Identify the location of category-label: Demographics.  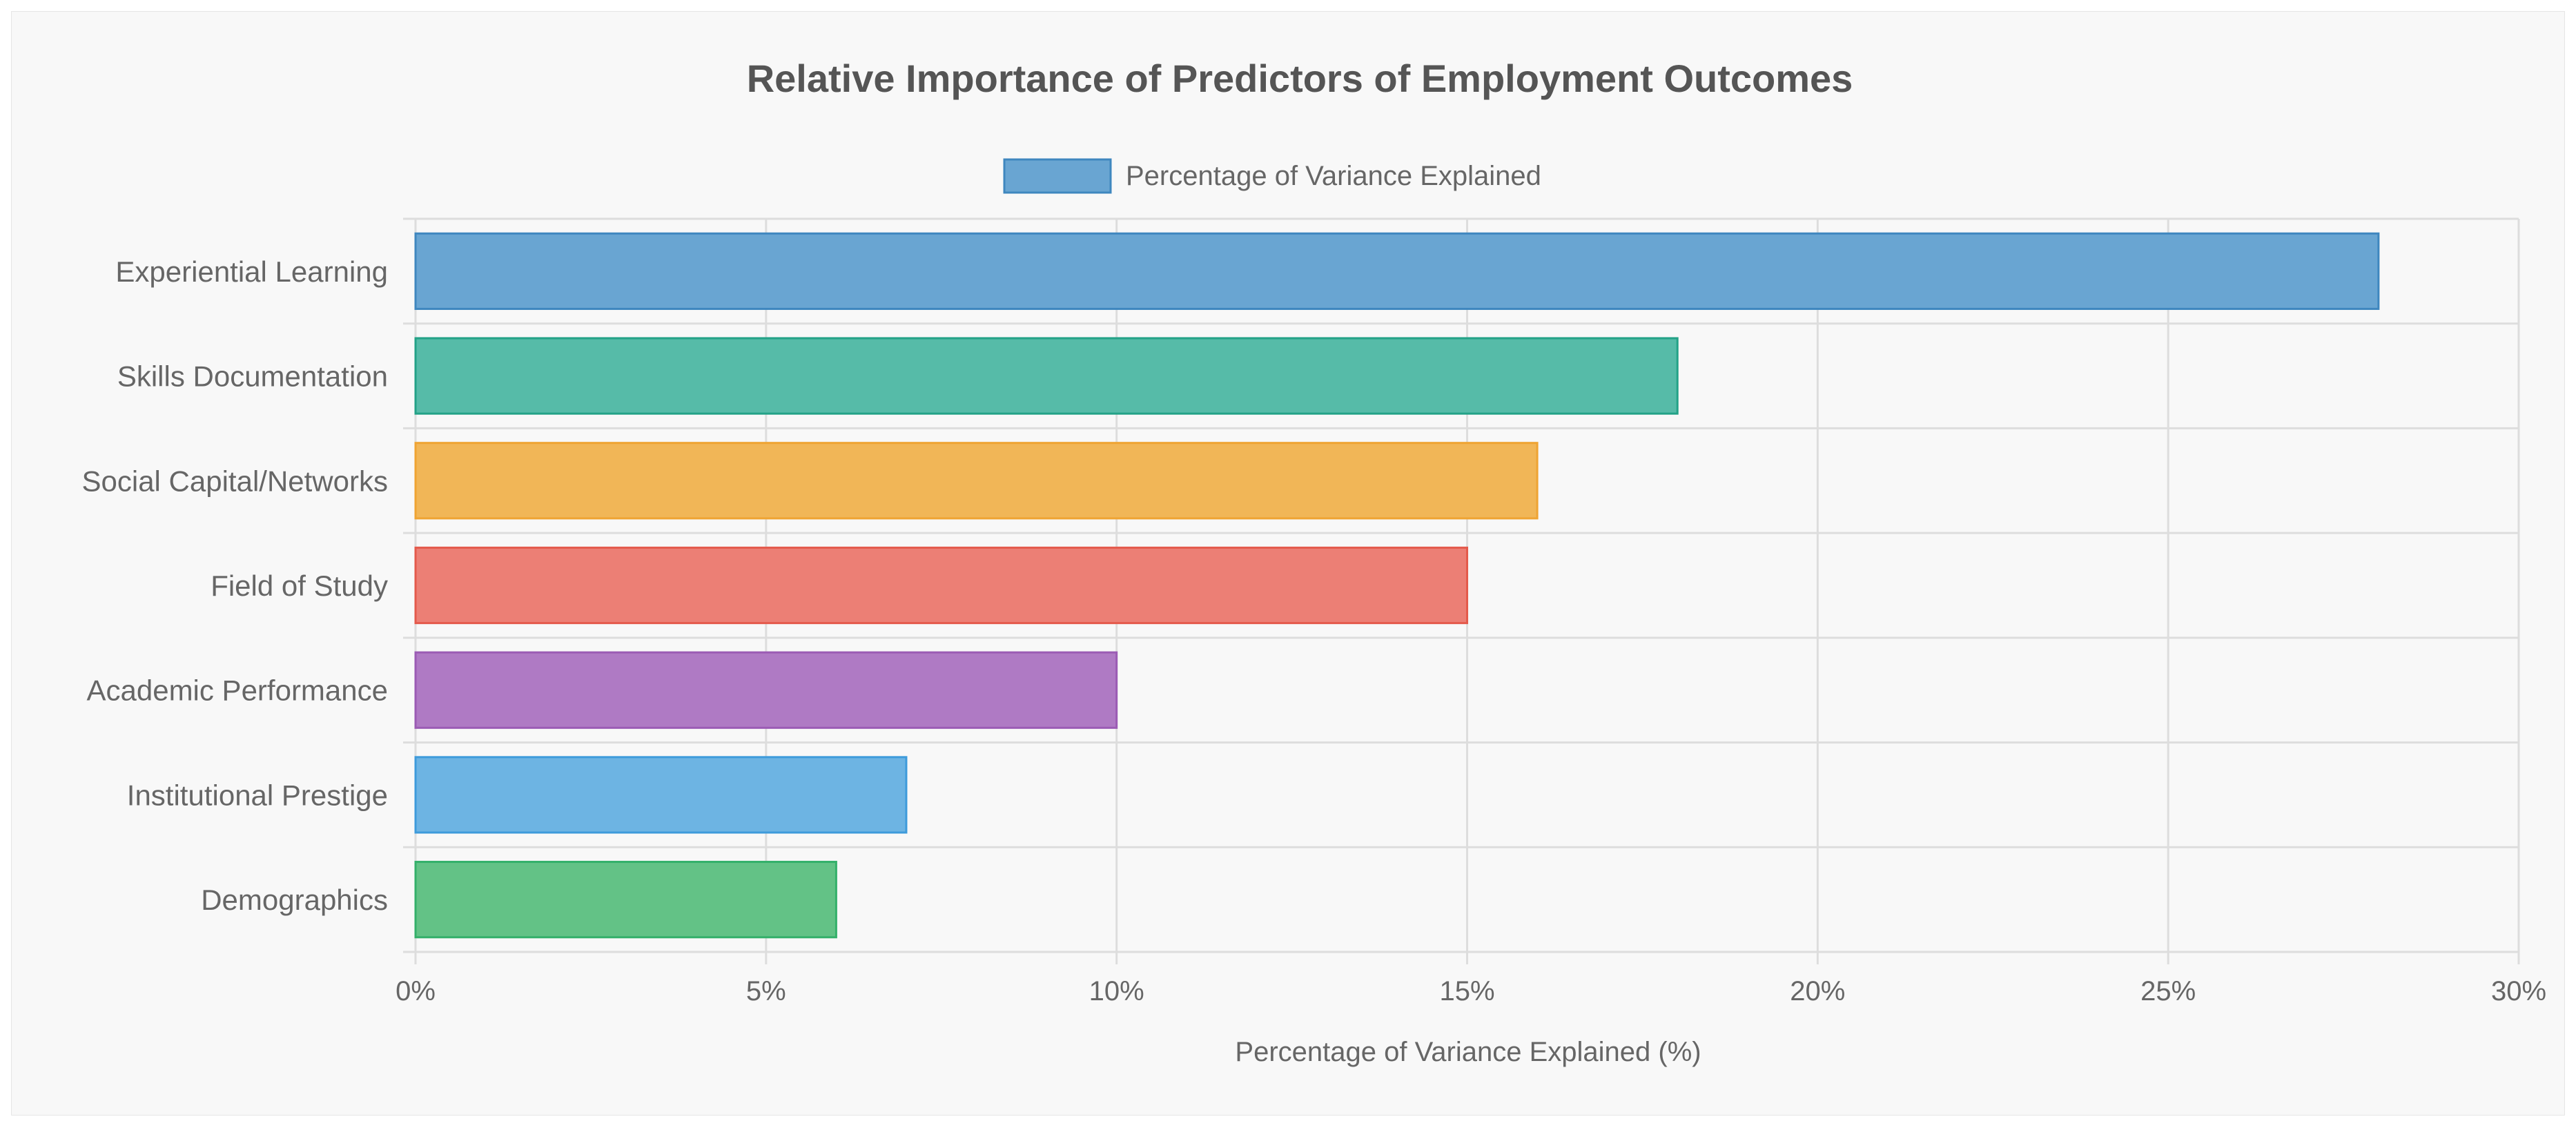
(294, 900).